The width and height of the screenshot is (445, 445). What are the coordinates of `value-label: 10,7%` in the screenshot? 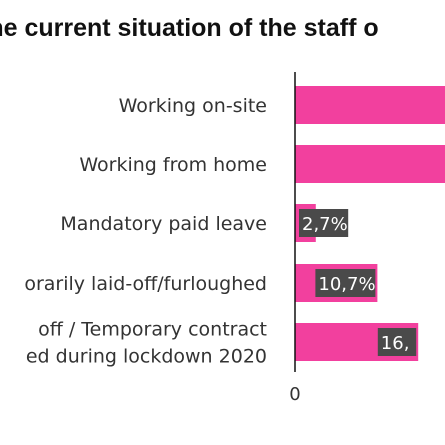 It's located at (346, 284).